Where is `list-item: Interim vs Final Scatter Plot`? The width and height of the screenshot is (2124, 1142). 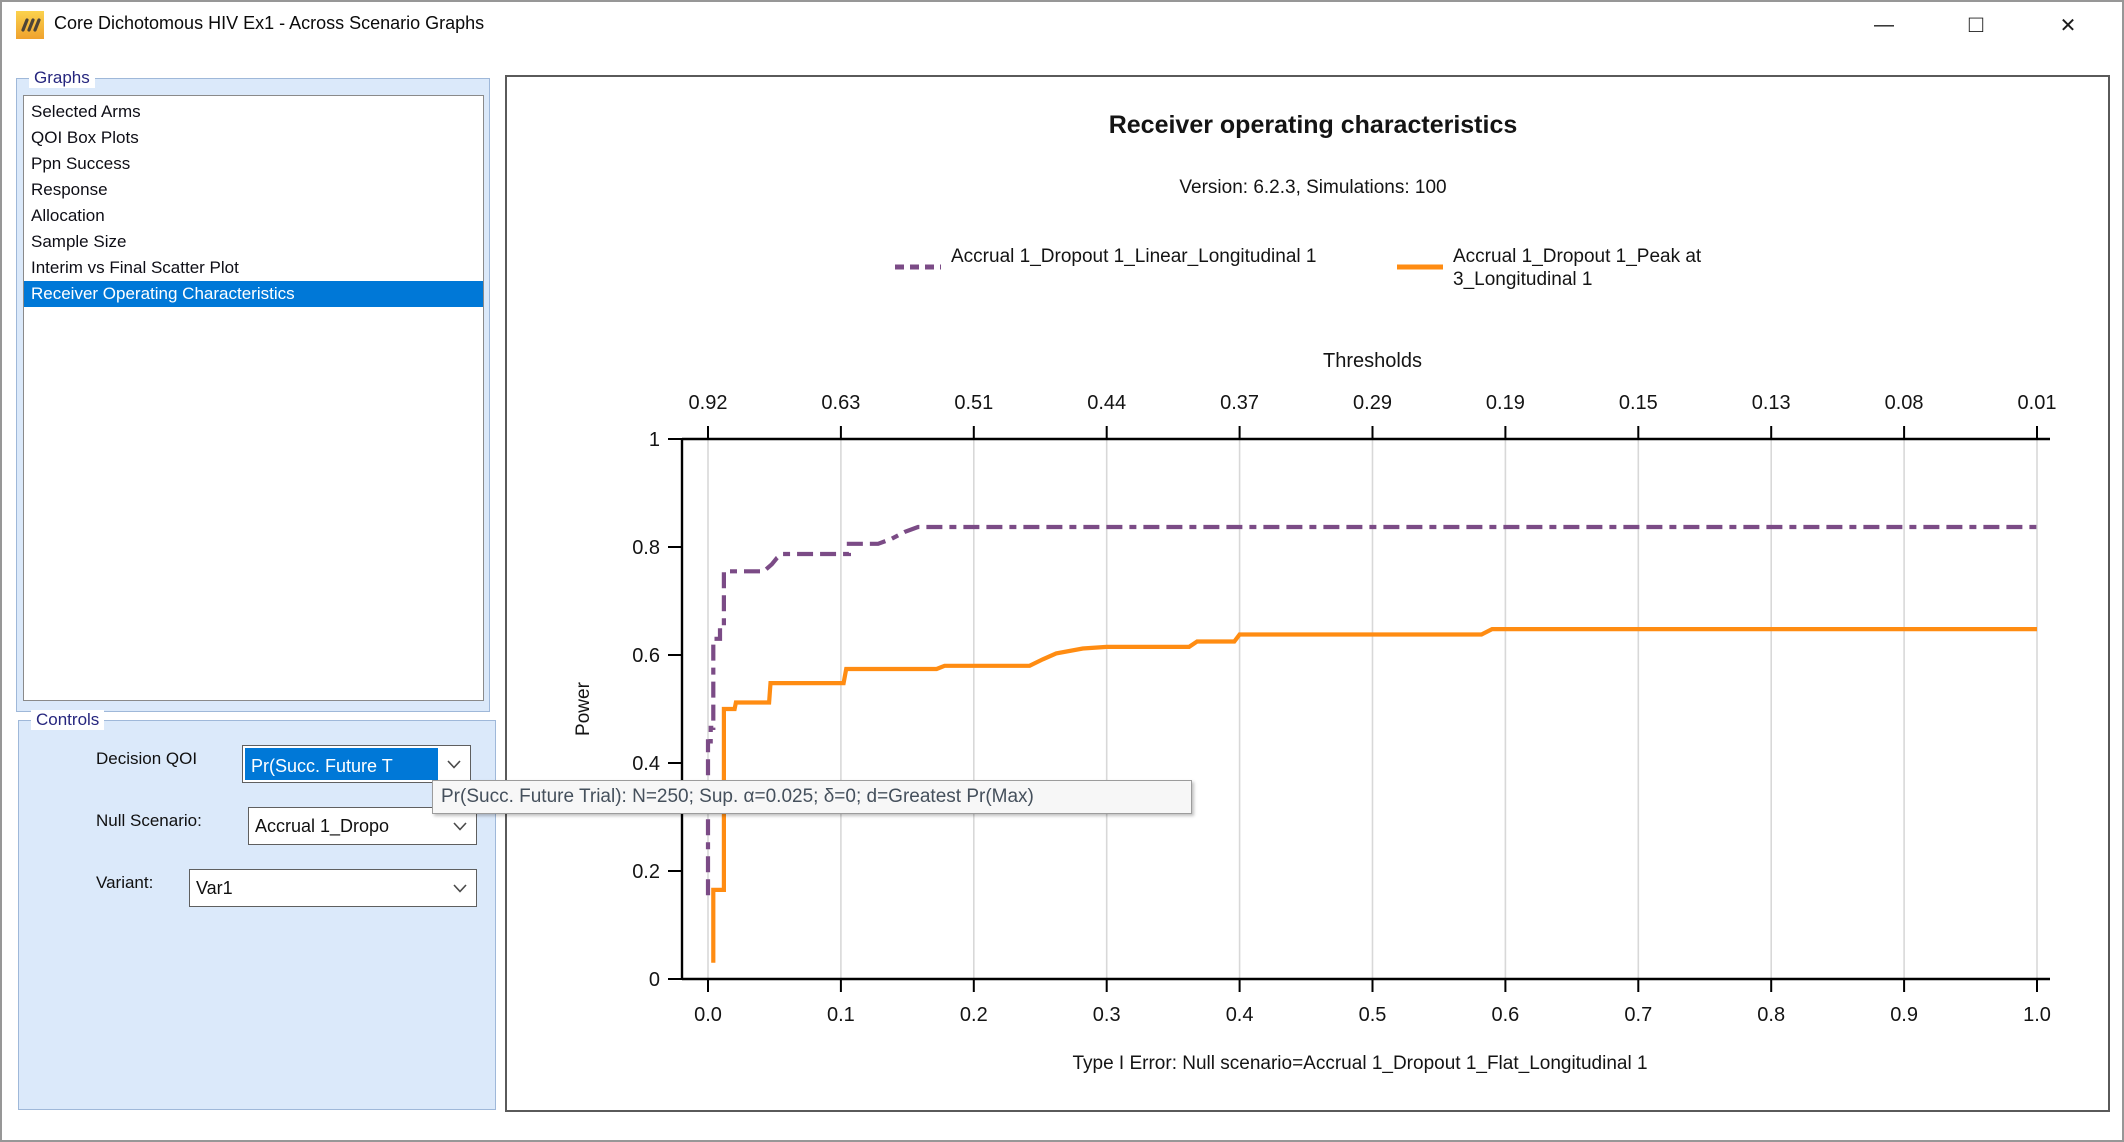 list-item: Interim vs Final Scatter Plot is located at coordinates (135, 267).